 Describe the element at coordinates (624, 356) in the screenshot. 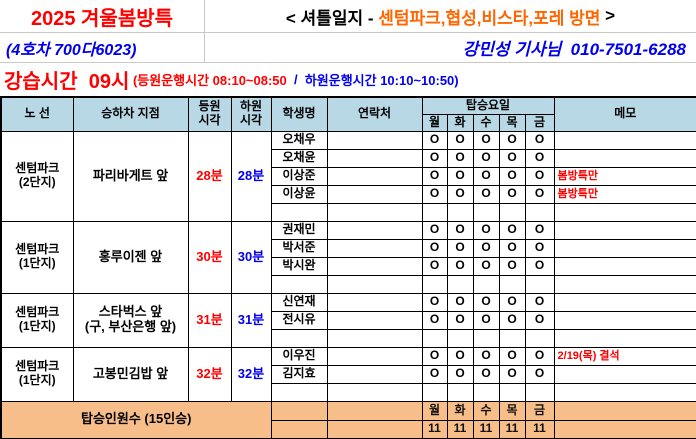

I see `memo-cell: 2/19(목) 결석` at that location.